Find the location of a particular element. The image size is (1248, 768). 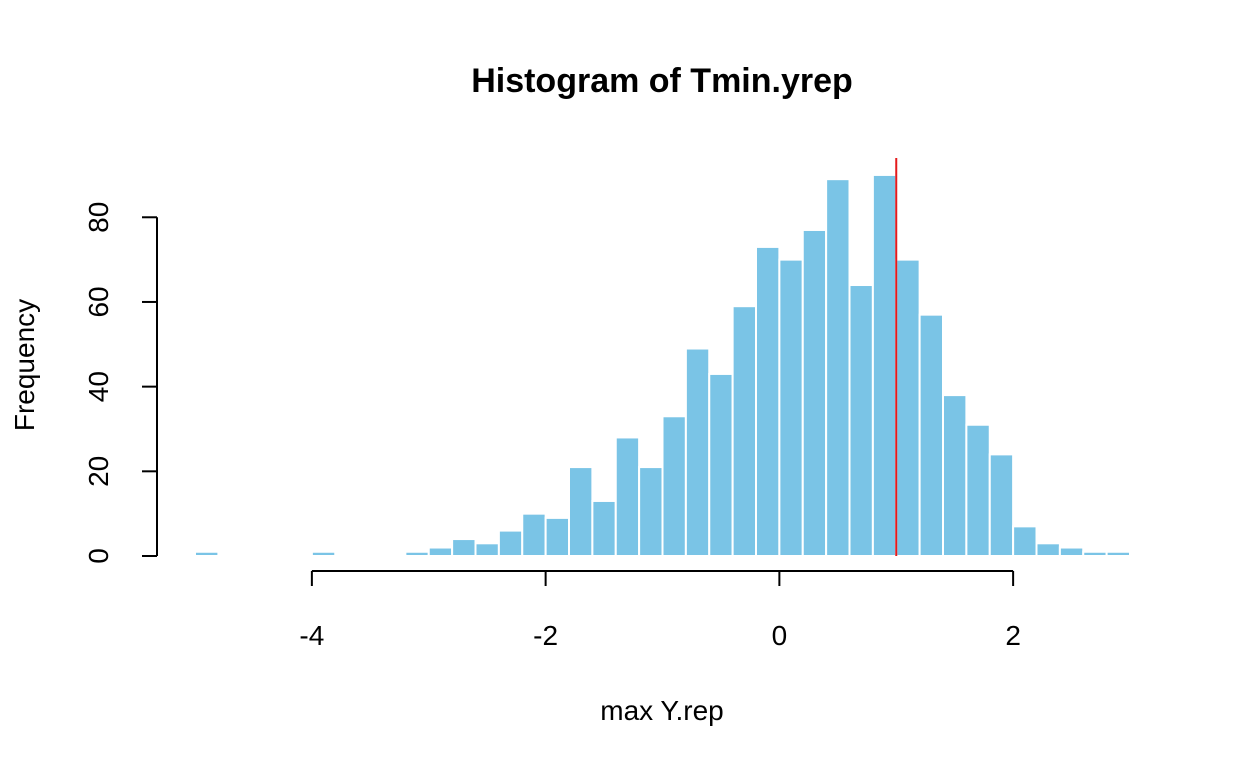

y-tick-label: 40 is located at coordinates (98, 386).